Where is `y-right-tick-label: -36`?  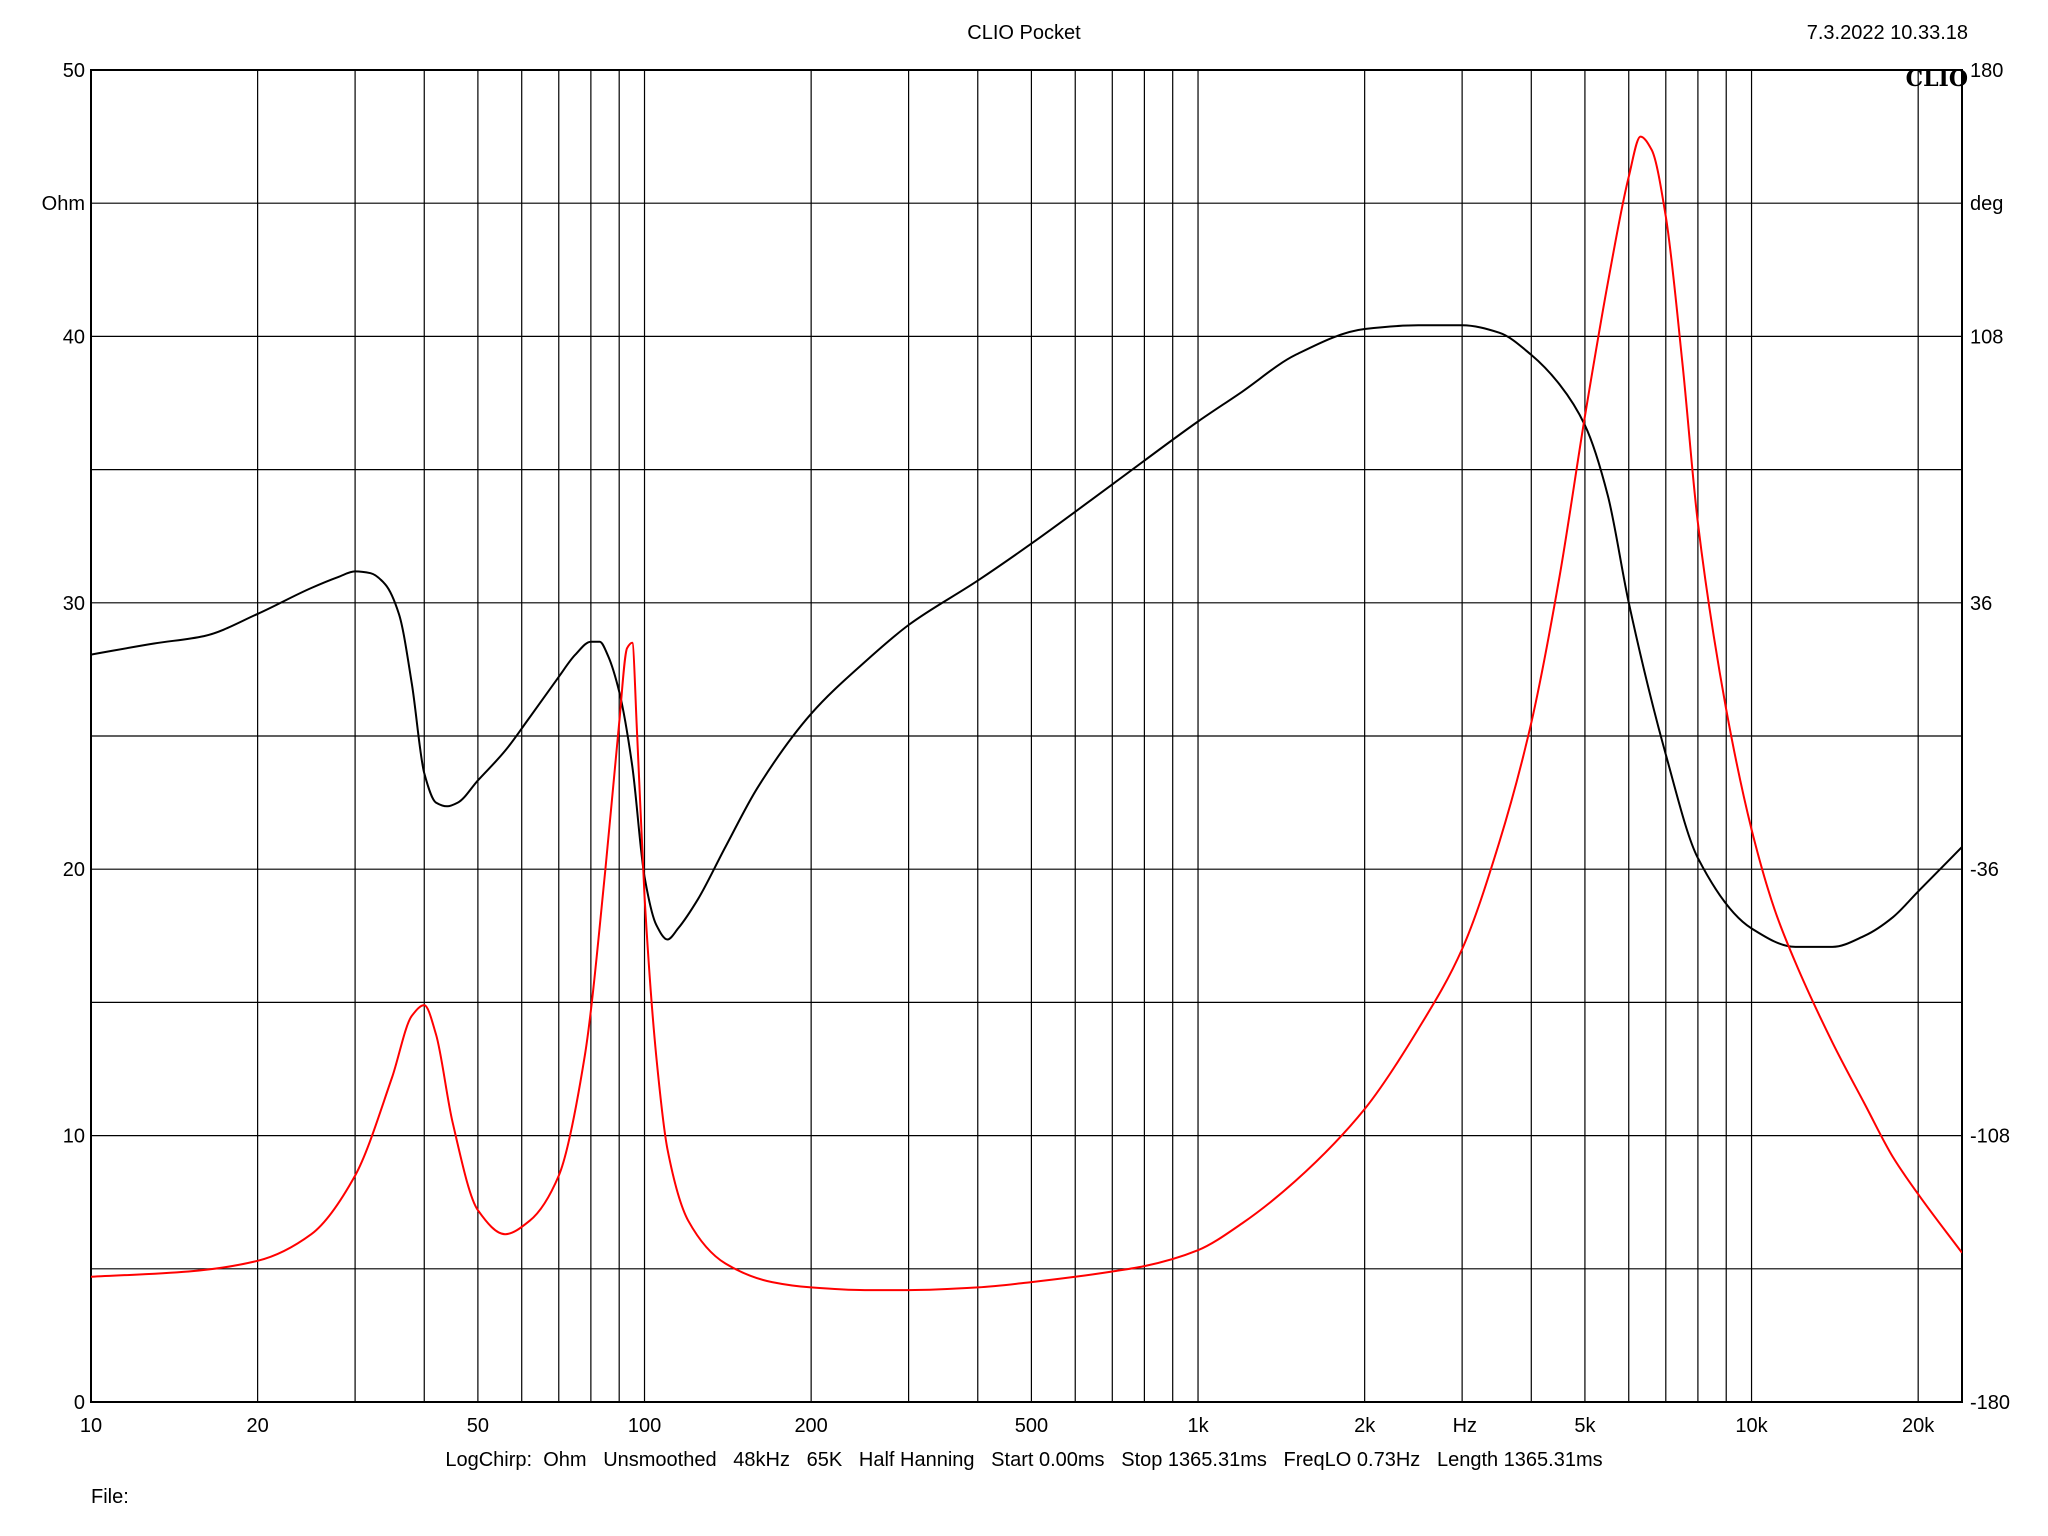 y-right-tick-label: -36 is located at coordinates (1984, 870).